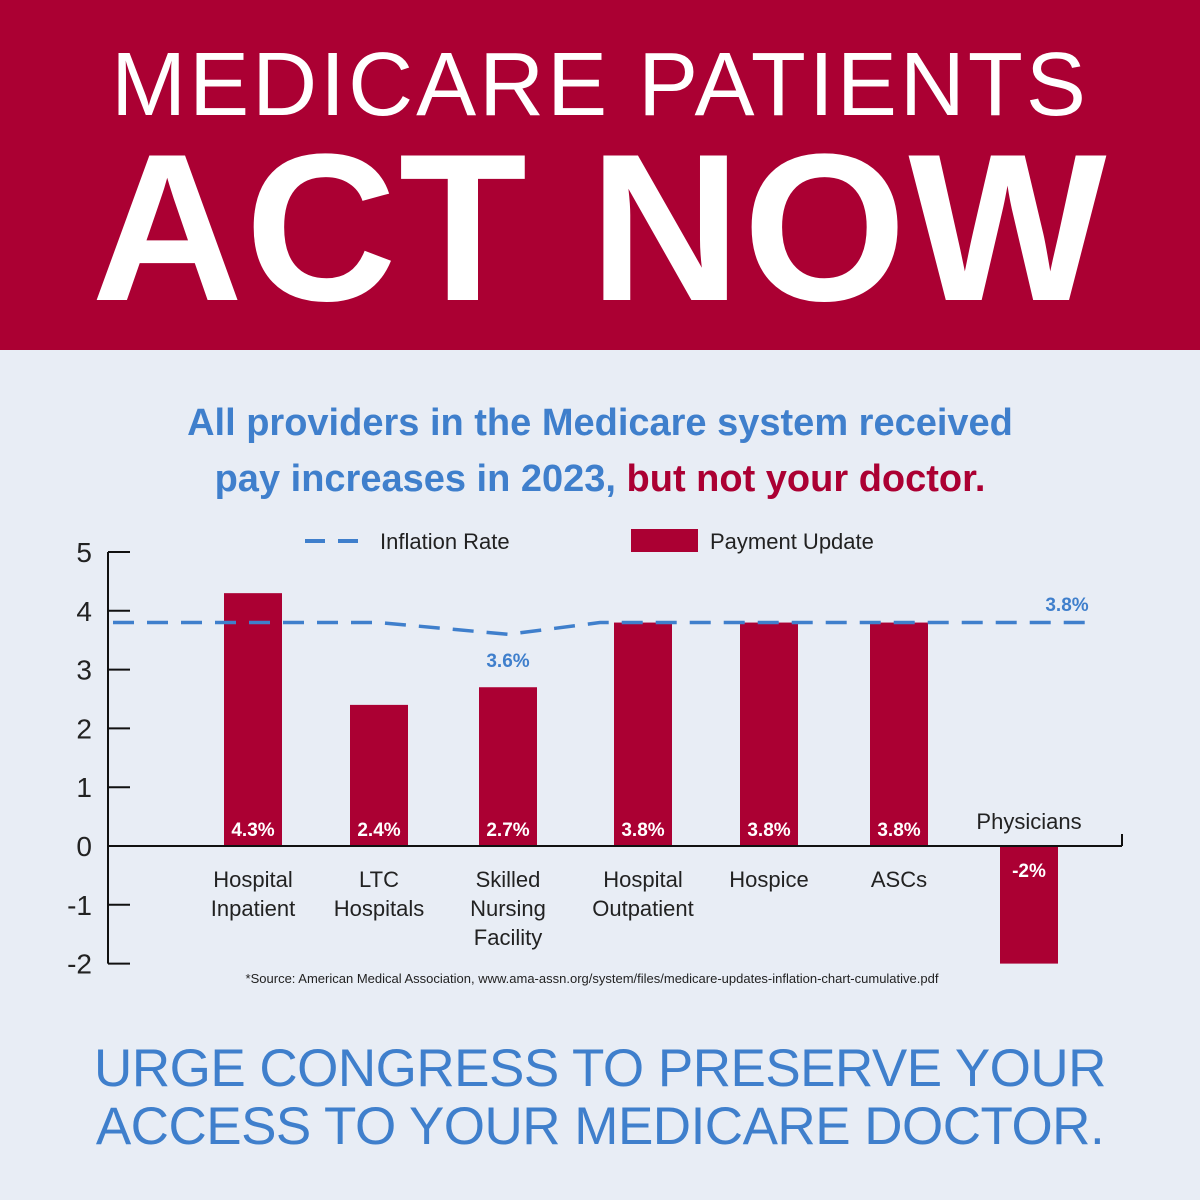  I want to click on bar-value-label: 2.4%, so click(378, 830).